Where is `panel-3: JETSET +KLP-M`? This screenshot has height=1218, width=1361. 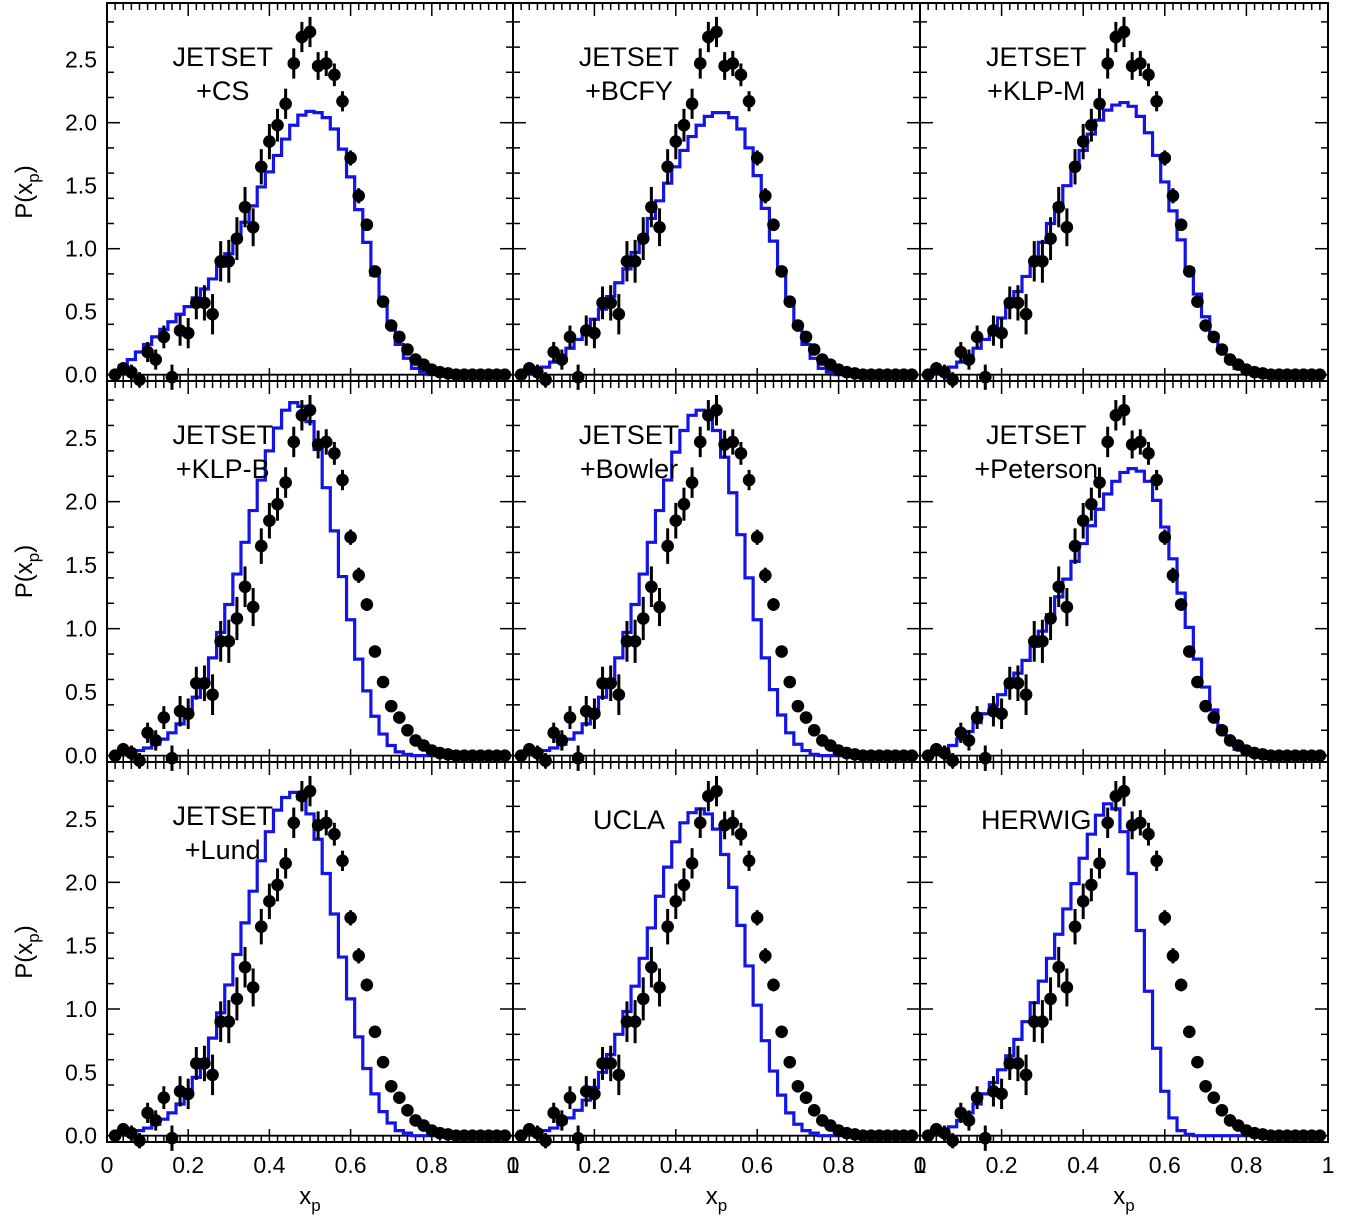 panel-3: JETSET +KLP-M is located at coordinates (1124, 196).